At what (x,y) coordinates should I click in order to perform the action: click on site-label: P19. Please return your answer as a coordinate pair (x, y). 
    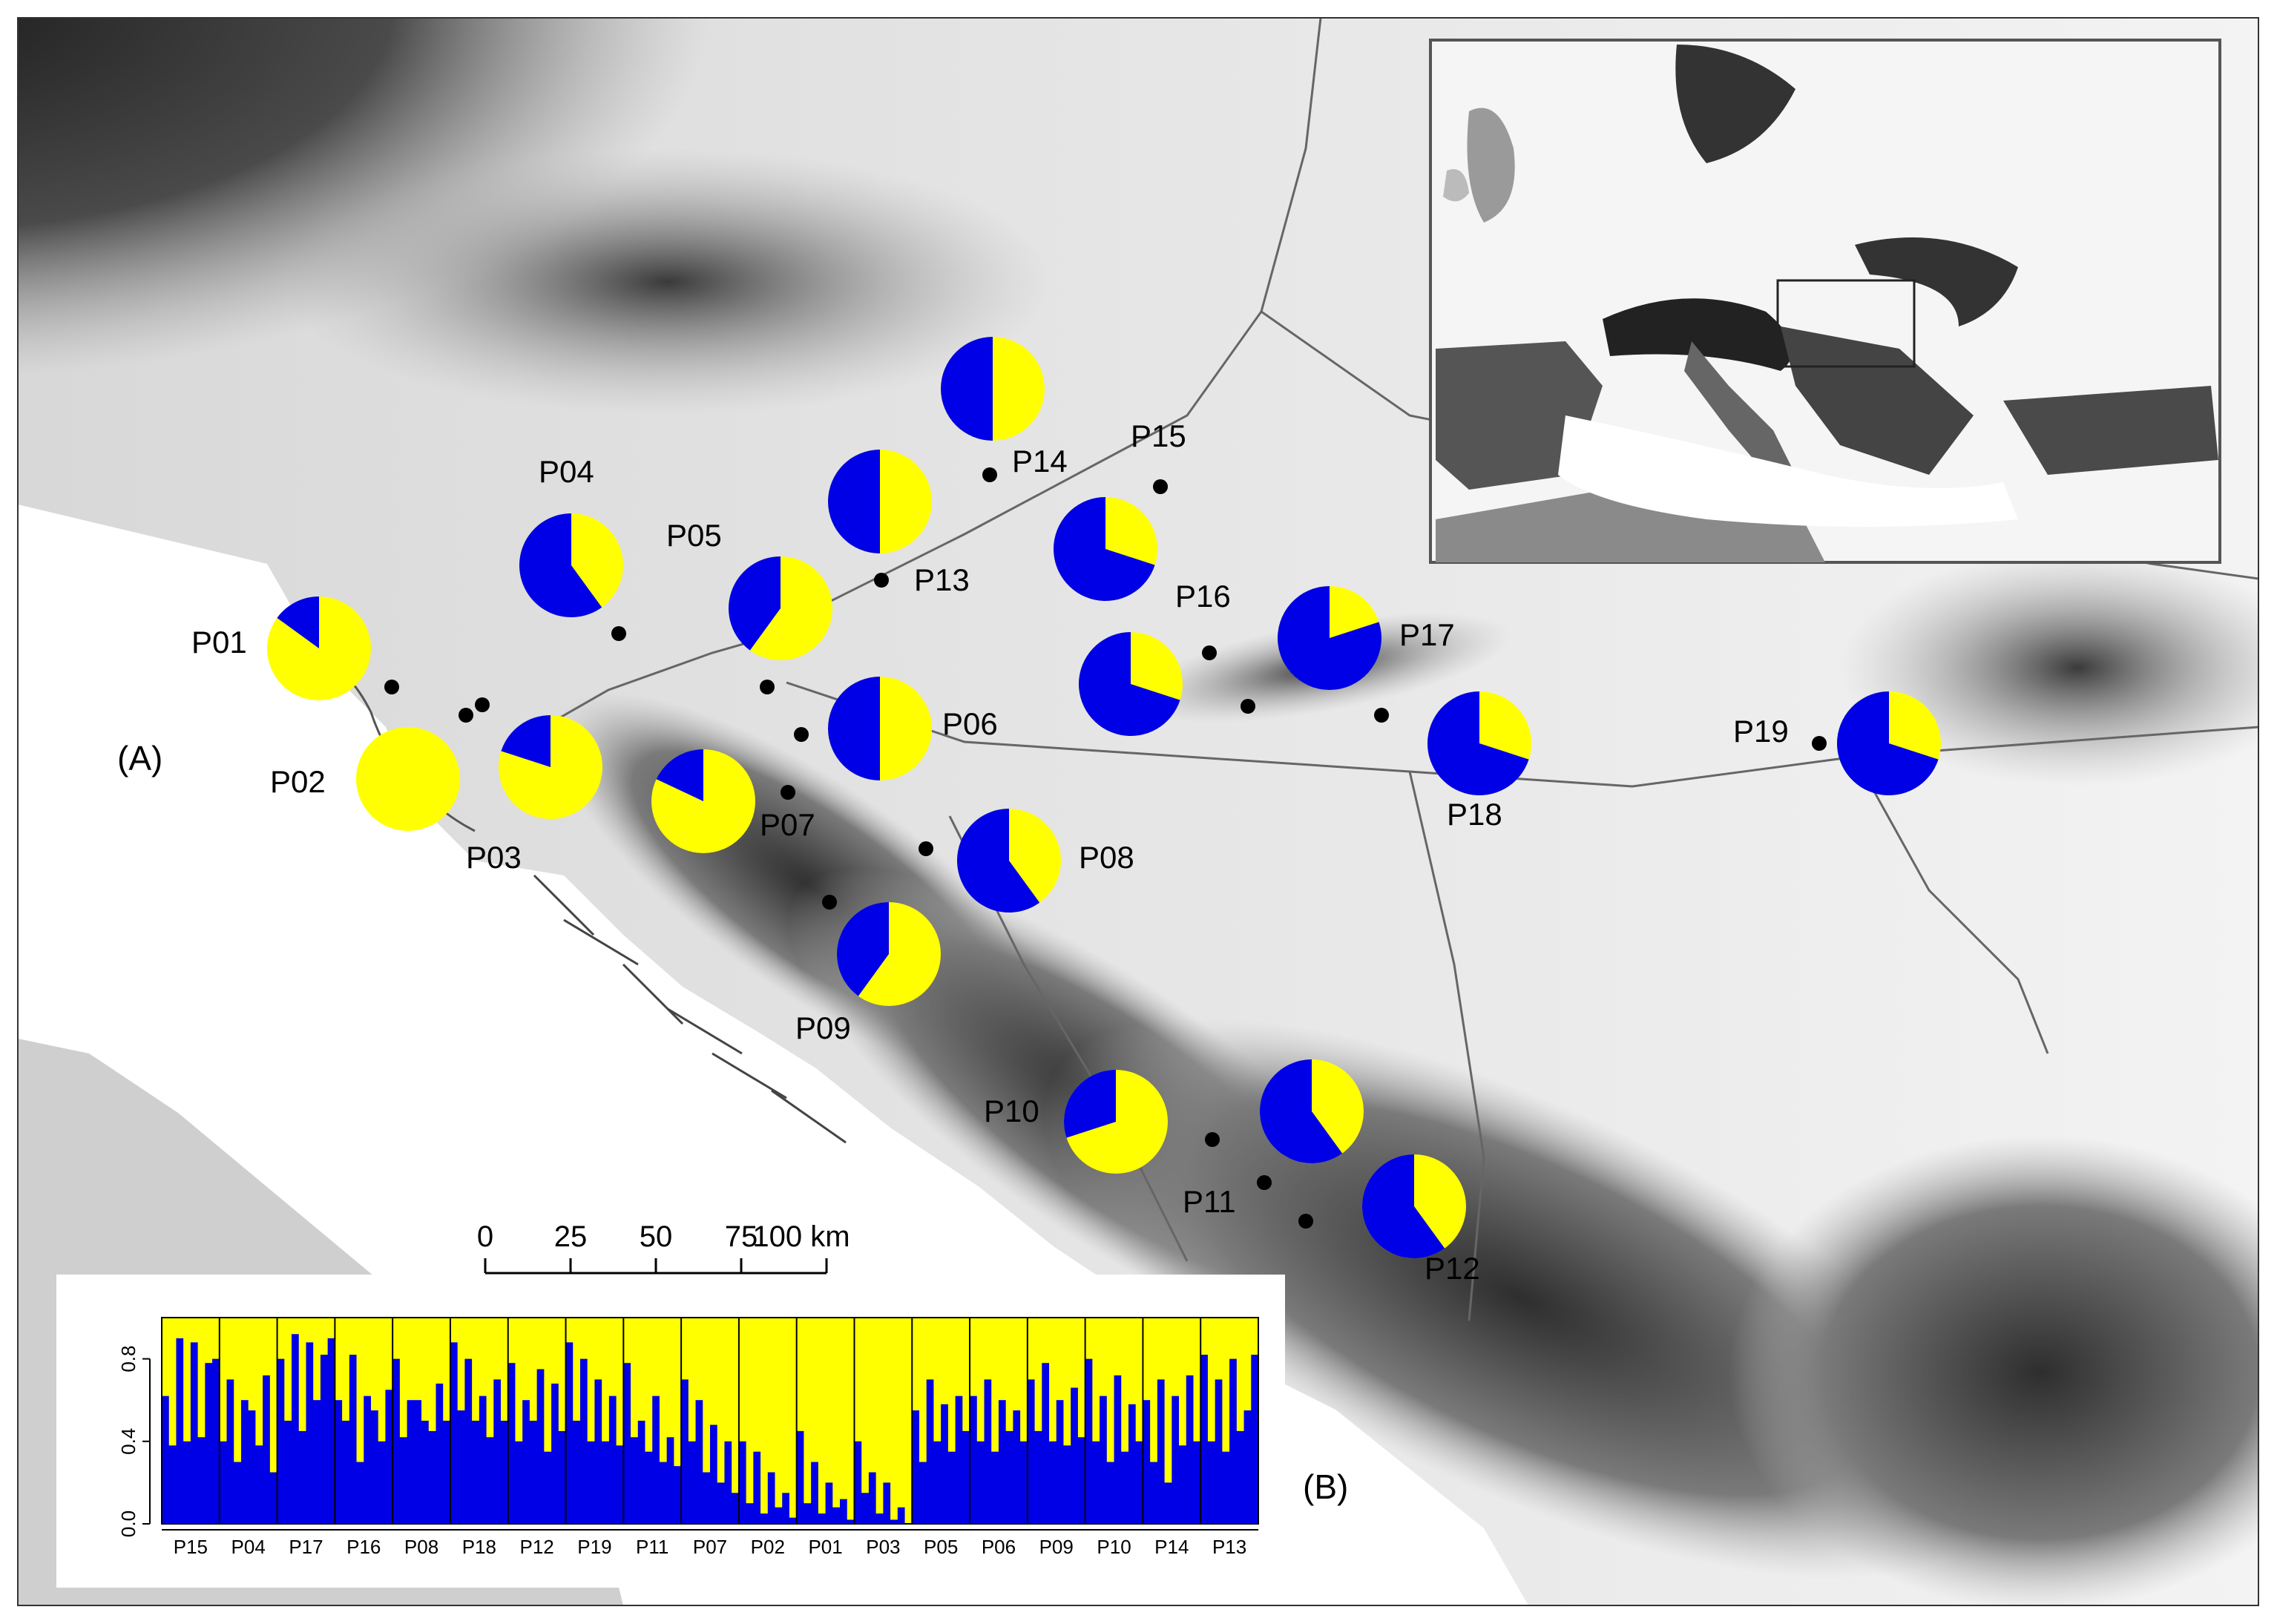
    Looking at the image, I should click on (1761, 732).